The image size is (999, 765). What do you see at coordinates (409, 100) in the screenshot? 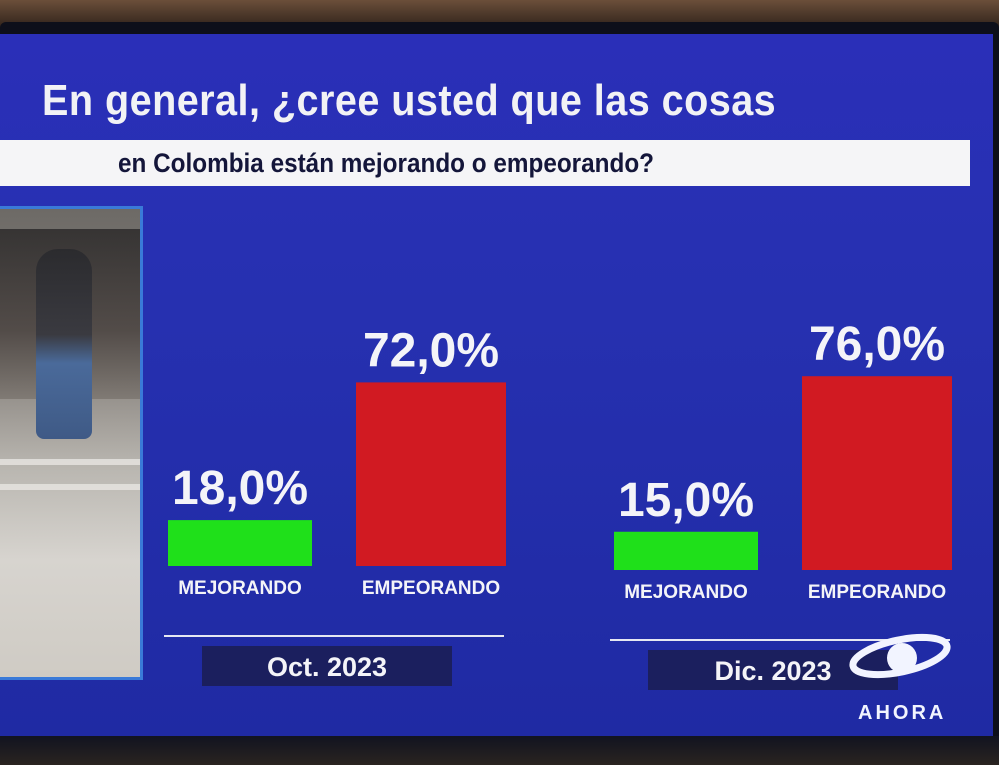
I see `chart-title: En general, ¿cree usted que las cosas` at bounding box center [409, 100].